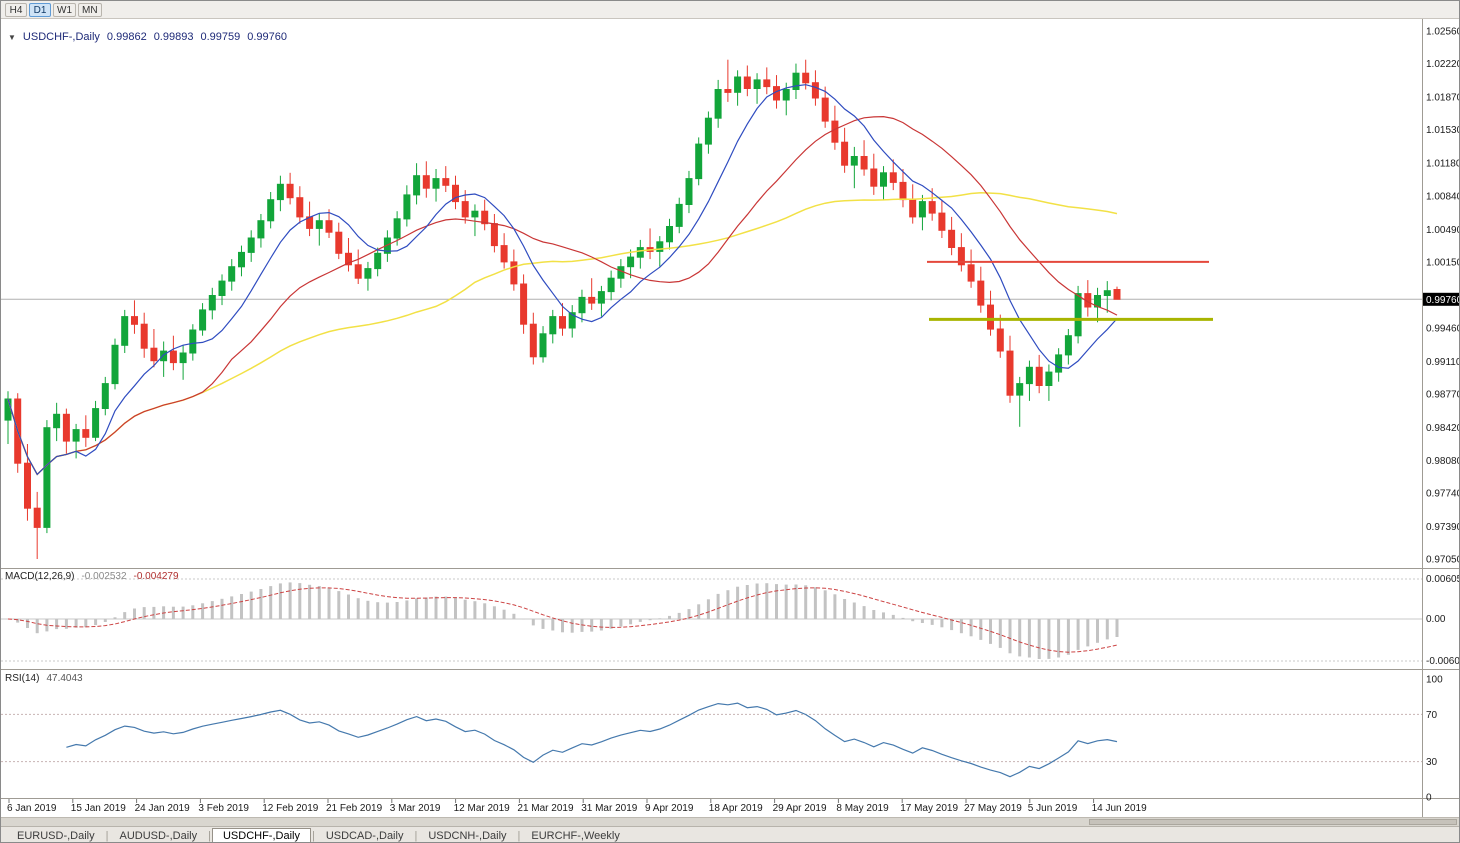 The height and width of the screenshot is (843, 1460). I want to click on svg-text: 0.98420, so click(1443, 428).